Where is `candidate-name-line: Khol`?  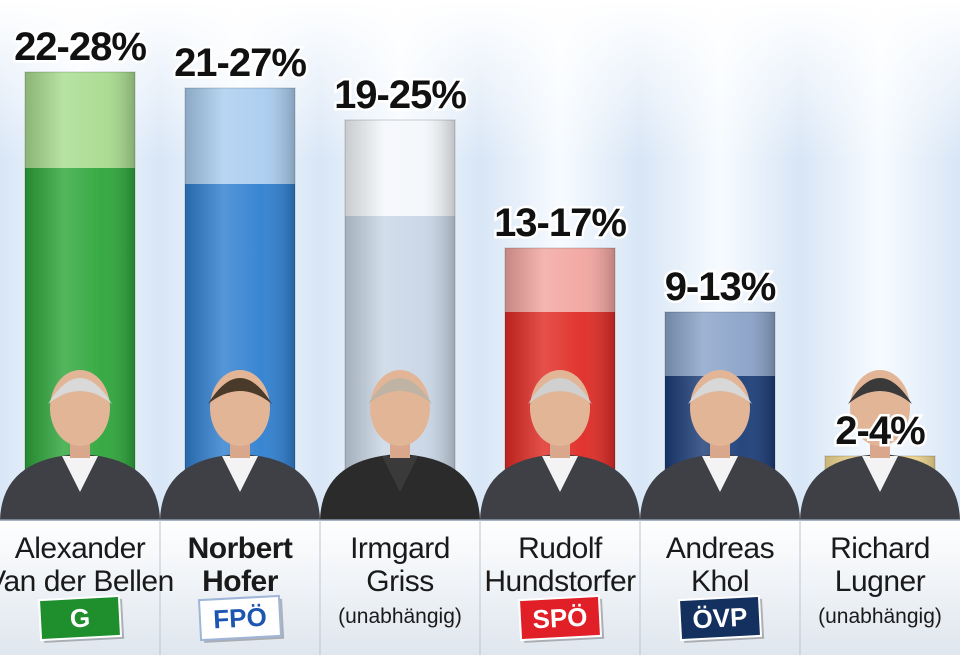
candidate-name-line: Khol is located at coordinates (720, 581).